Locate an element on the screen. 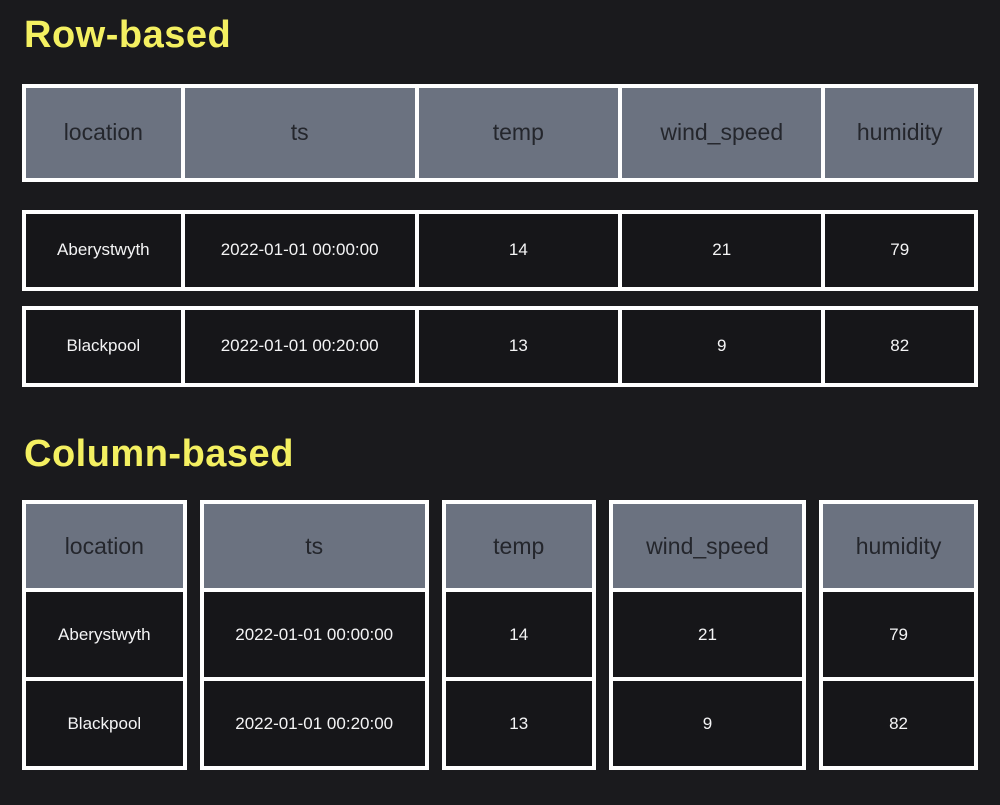  column-container-humidity: humidity 79 82 is located at coordinates (898, 635).